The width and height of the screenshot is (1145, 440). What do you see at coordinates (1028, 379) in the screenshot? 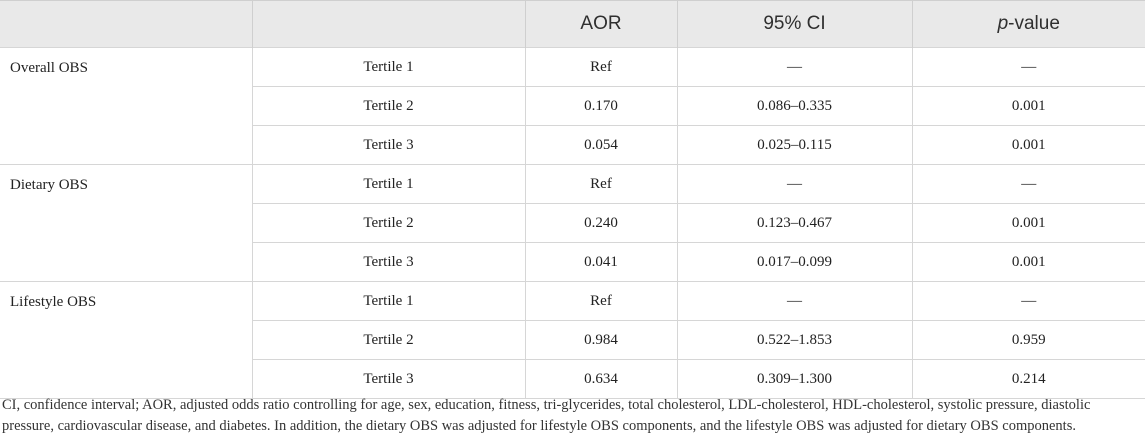
I see `p-cell: 0.214` at bounding box center [1028, 379].